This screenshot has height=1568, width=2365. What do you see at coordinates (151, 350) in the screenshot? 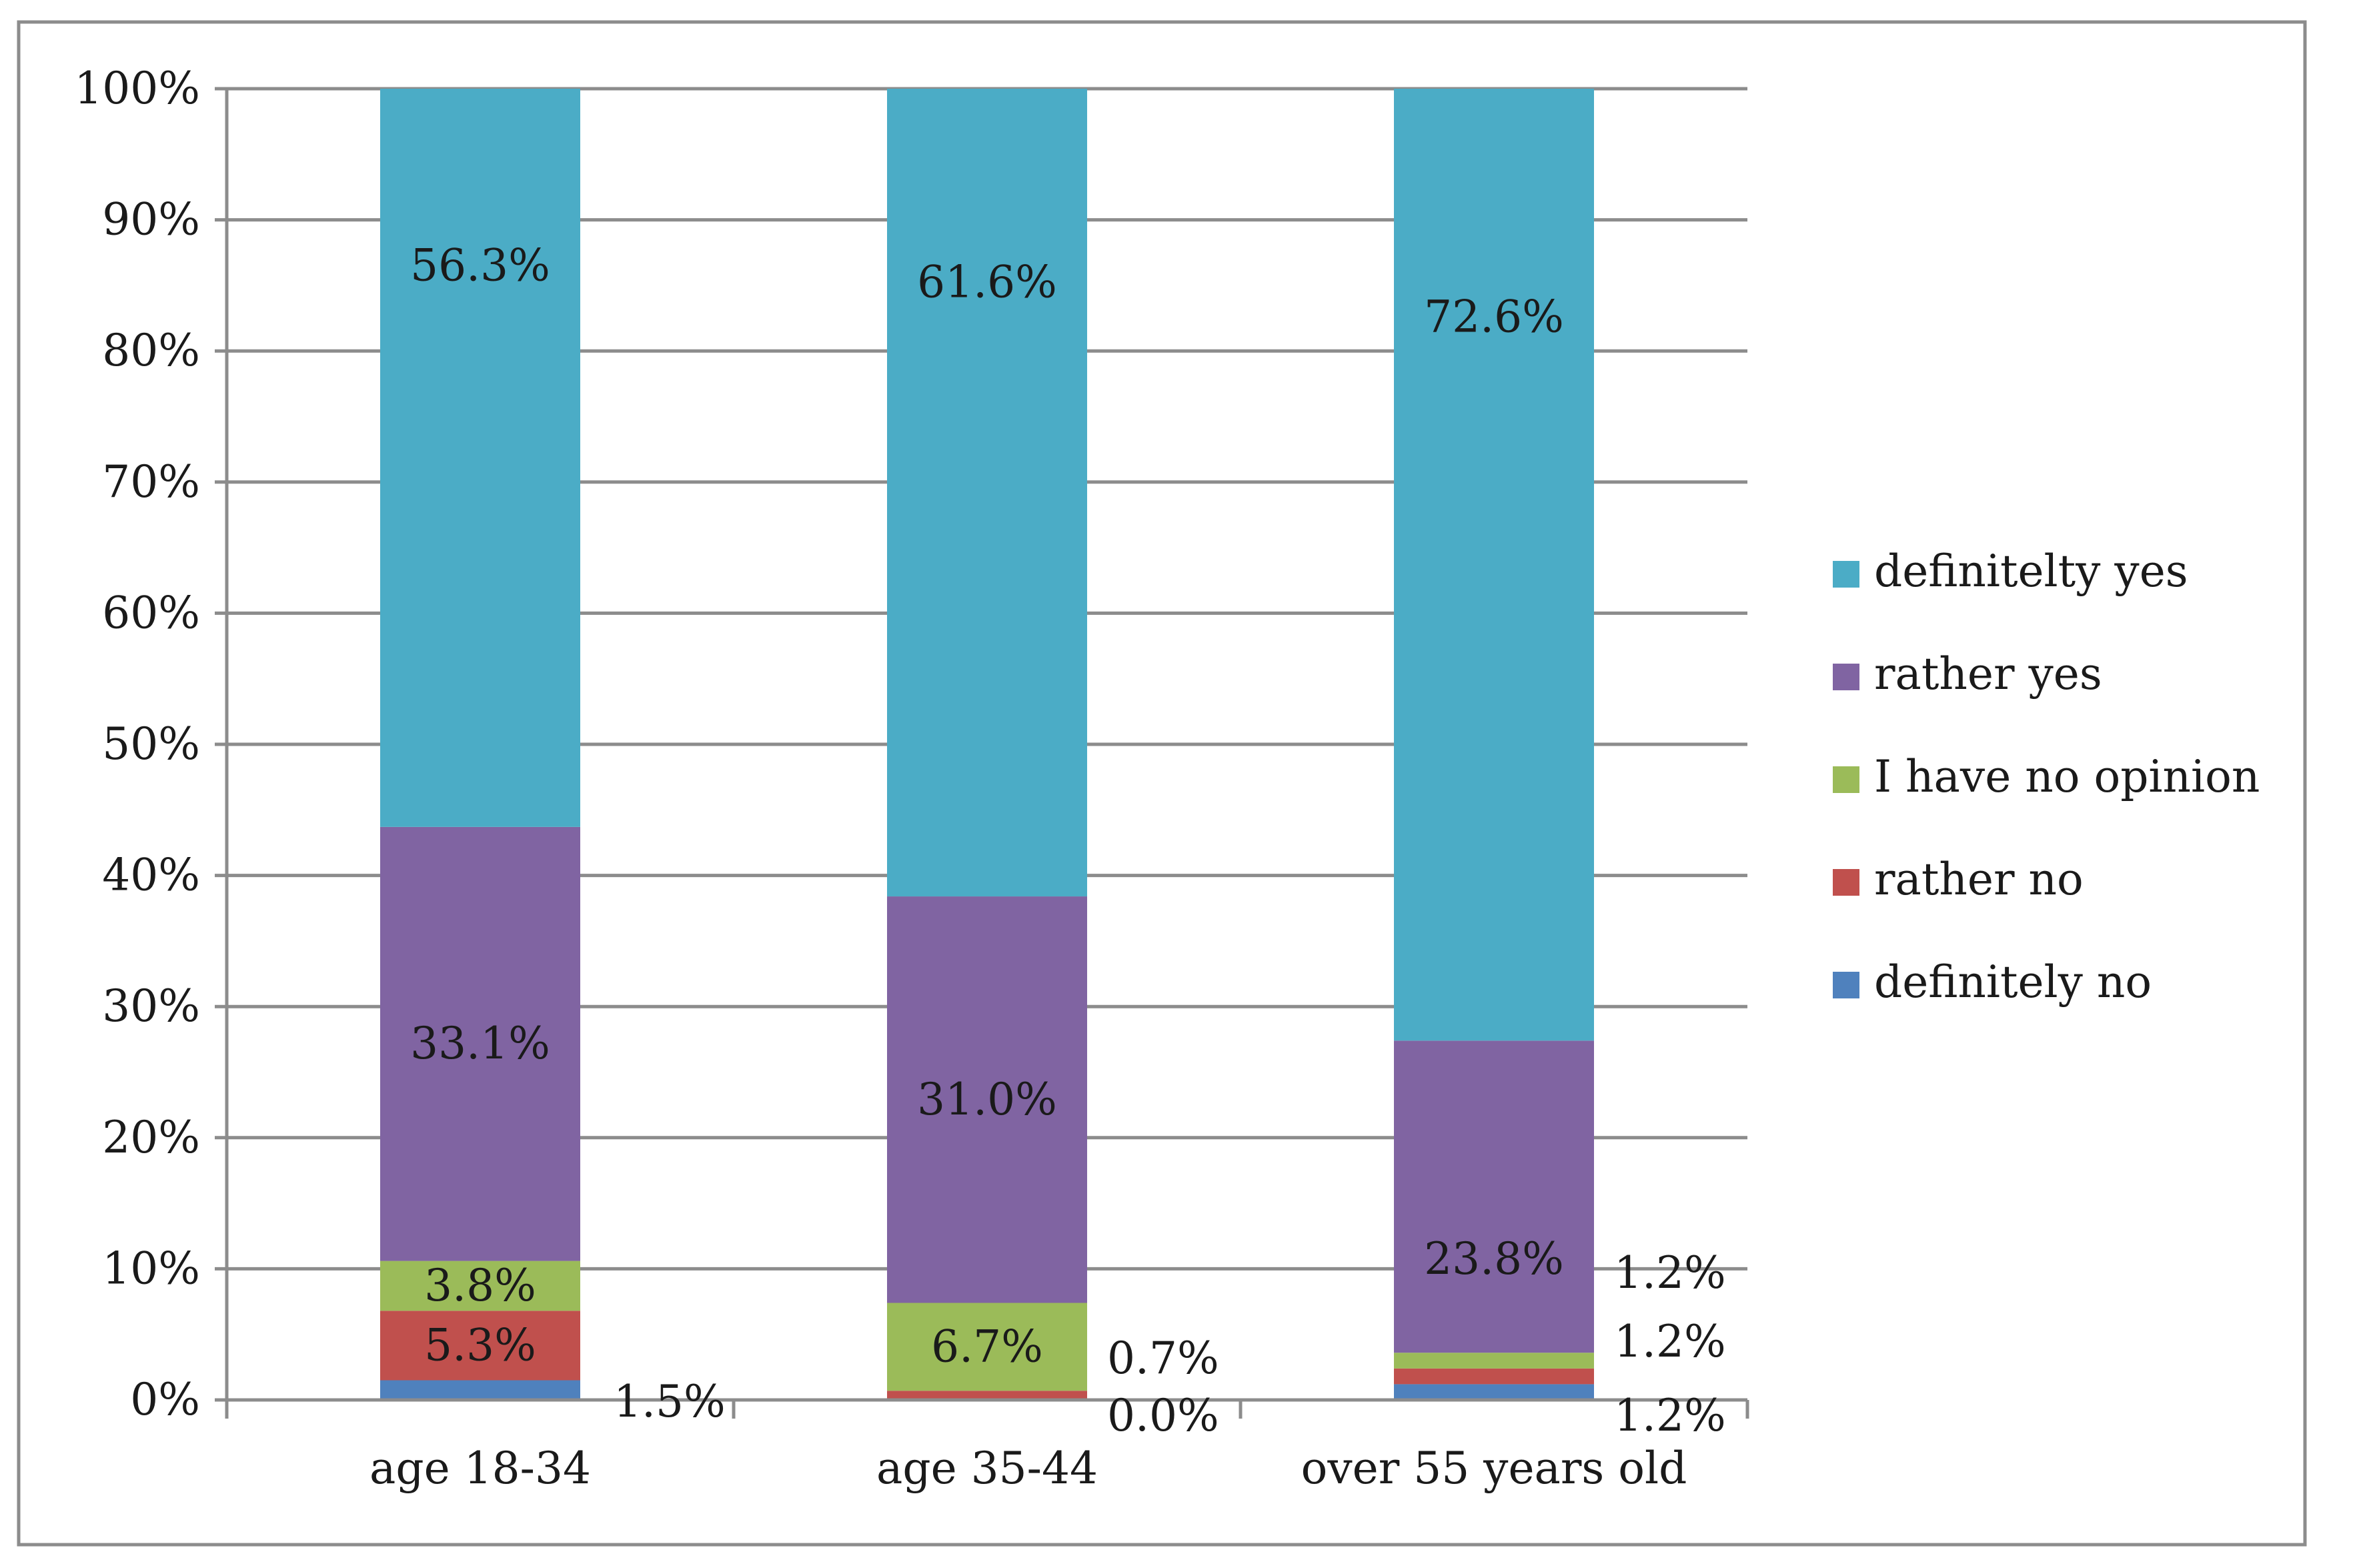
I see `y-tick-label: 80%` at bounding box center [151, 350].